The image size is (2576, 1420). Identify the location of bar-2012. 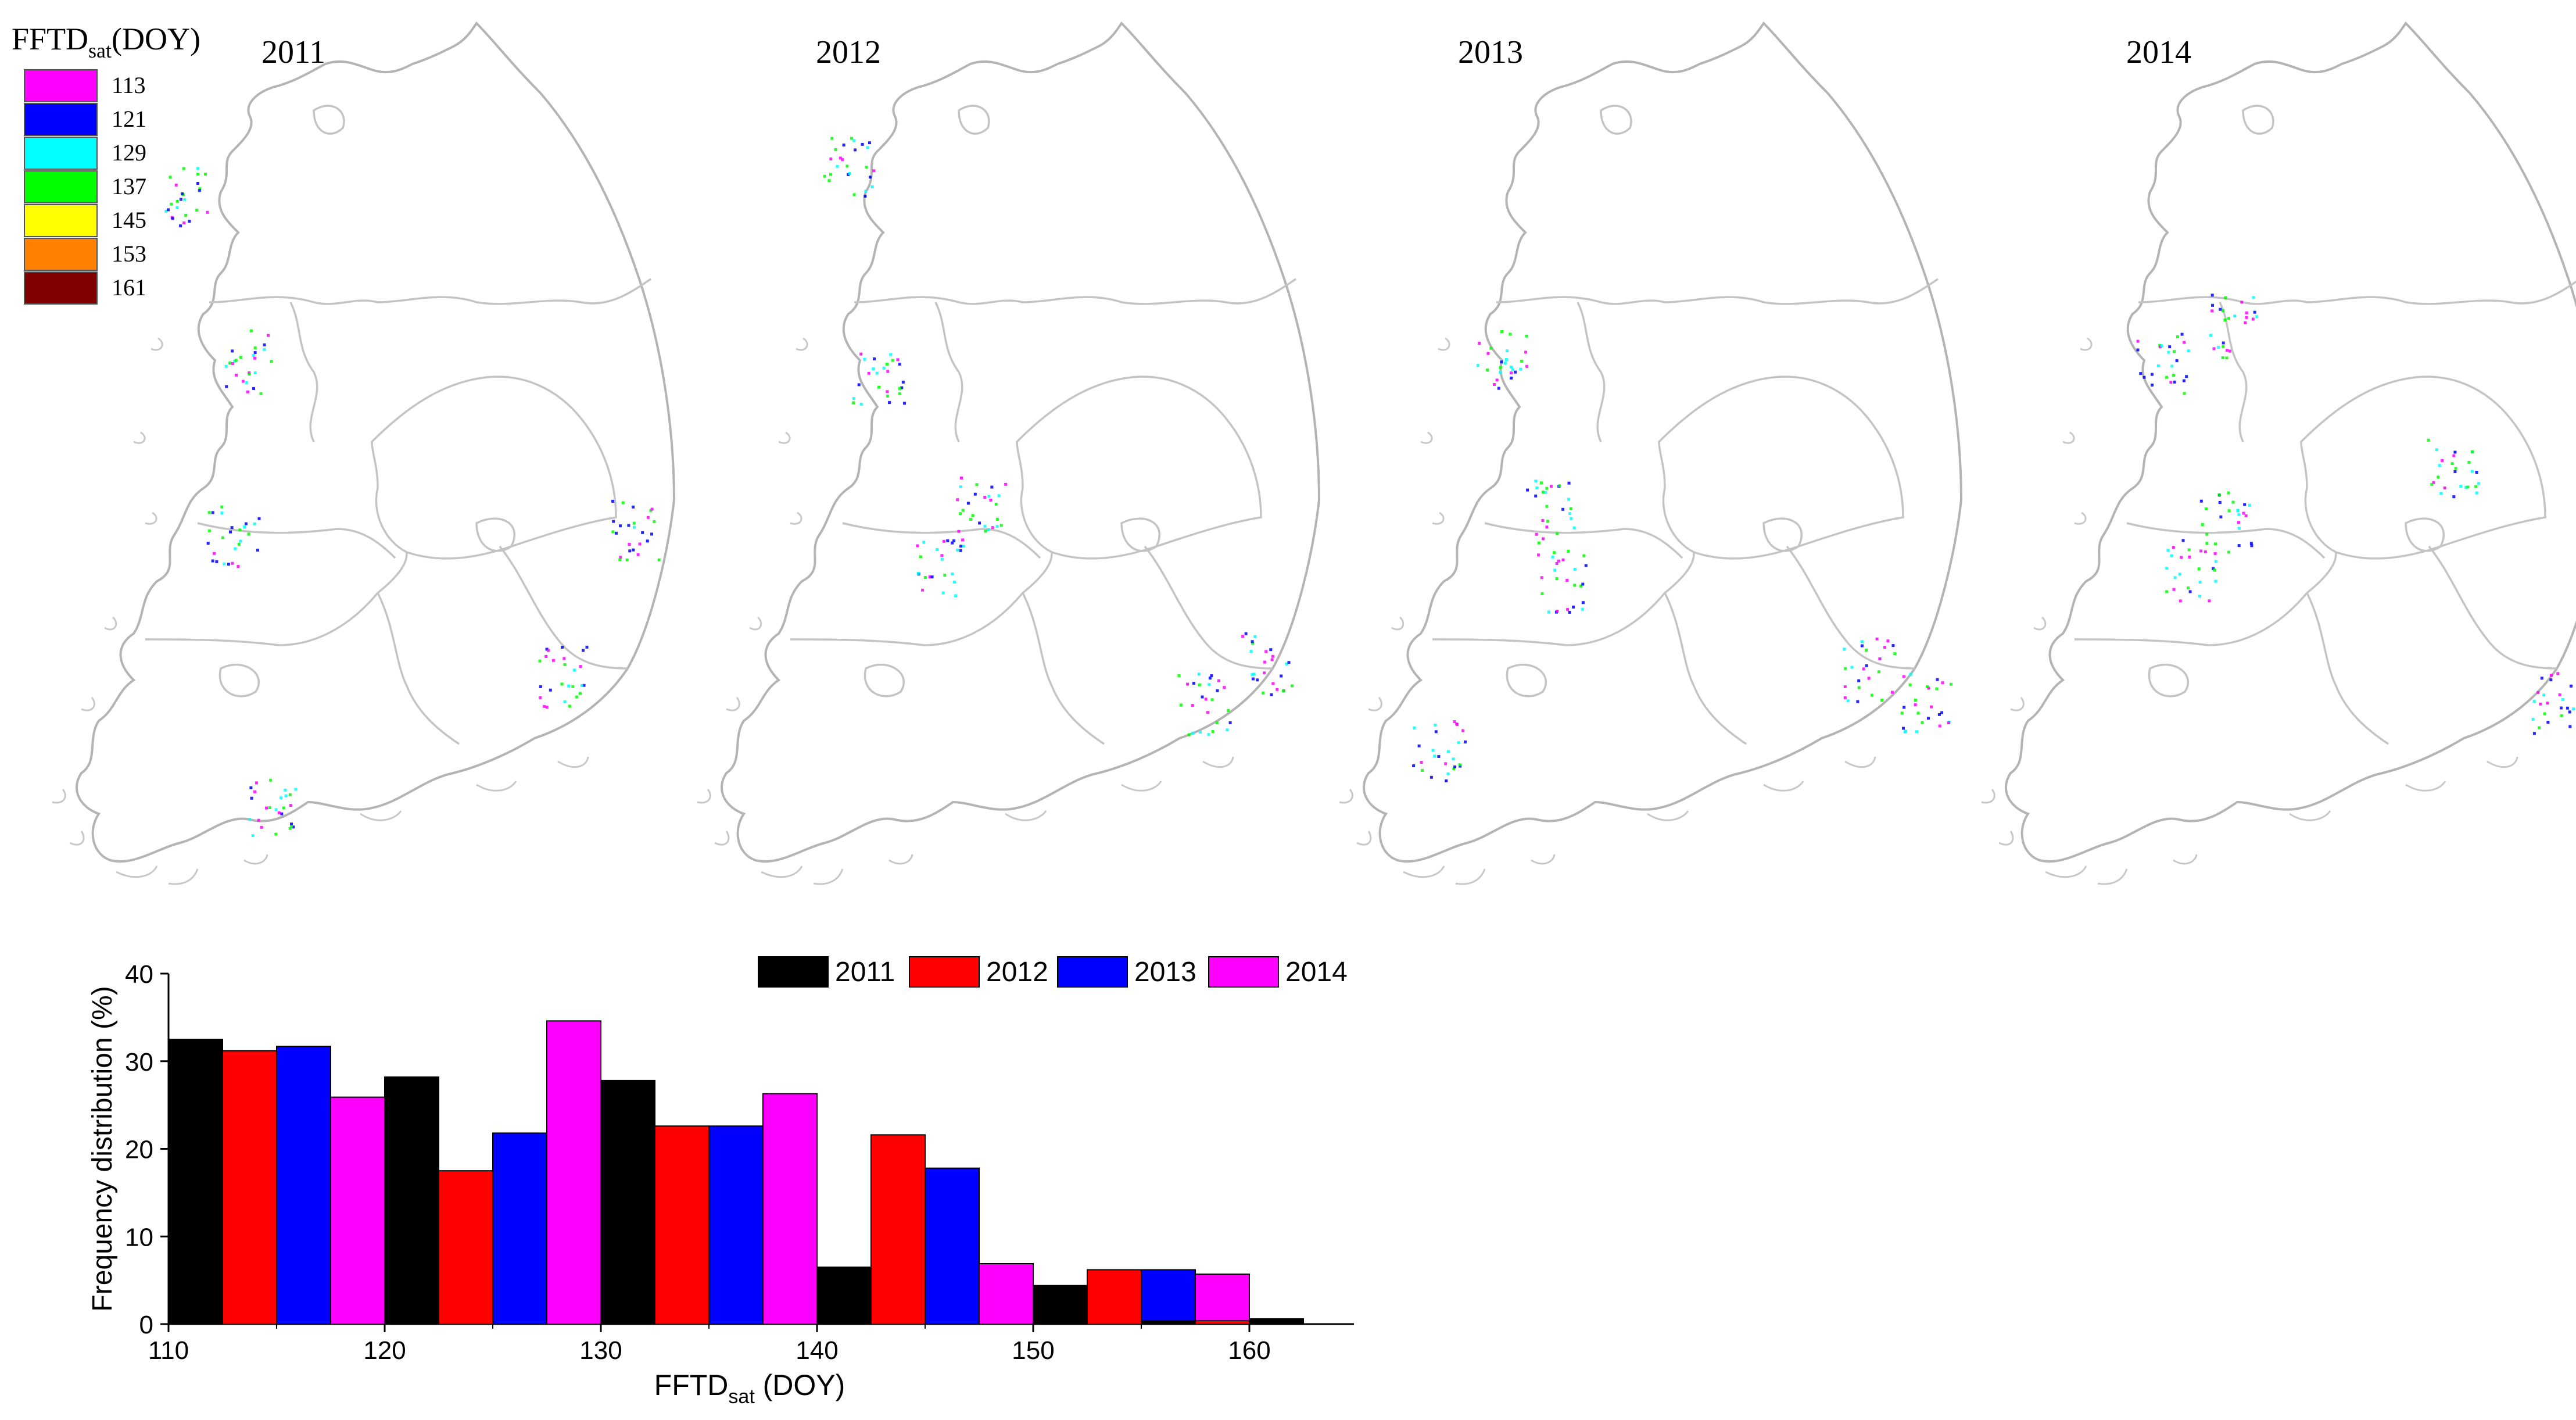
(898, 1229).